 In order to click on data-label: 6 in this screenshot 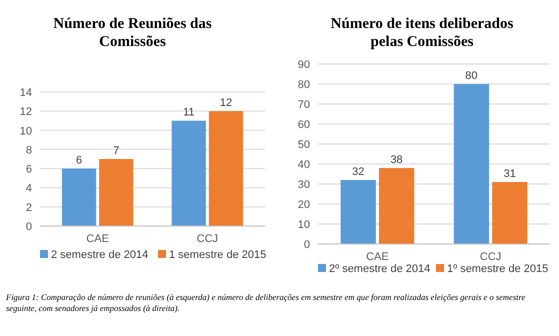, I will do `click(79, 160)`.